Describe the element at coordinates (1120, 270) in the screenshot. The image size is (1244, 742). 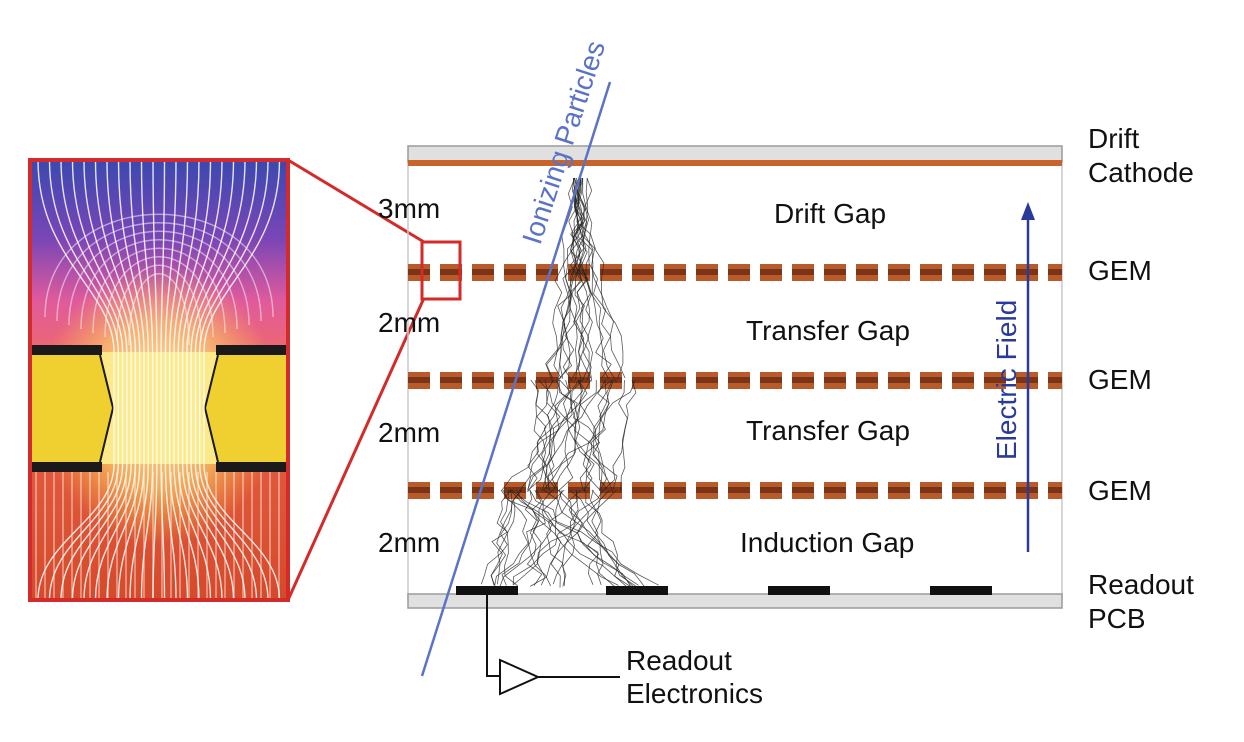
I see `gem-label-1: GEM` at that location.